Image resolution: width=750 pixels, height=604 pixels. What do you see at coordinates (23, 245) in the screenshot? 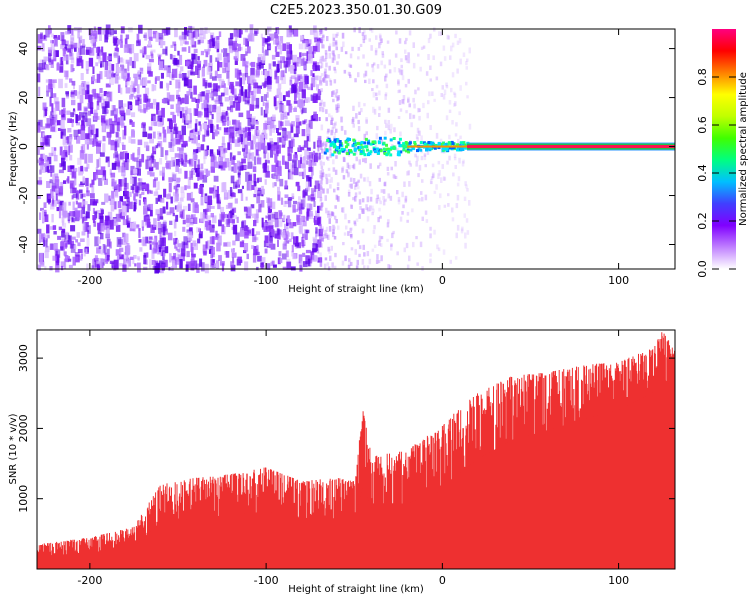
I see `y-tick-label: -40` at bounding box center [23, 245].